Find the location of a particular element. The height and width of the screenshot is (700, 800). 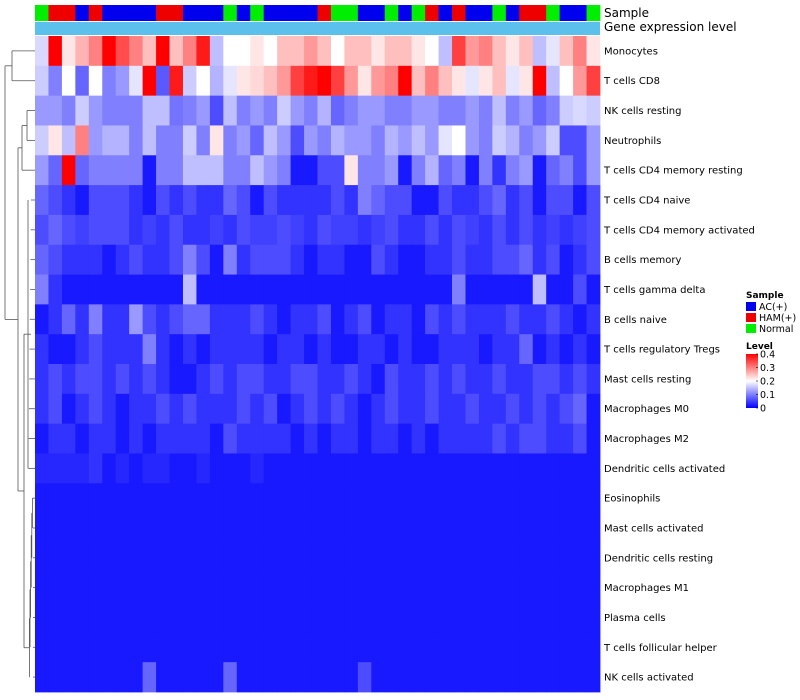

gene-expression-level-track is located at coordinates (317, 28).